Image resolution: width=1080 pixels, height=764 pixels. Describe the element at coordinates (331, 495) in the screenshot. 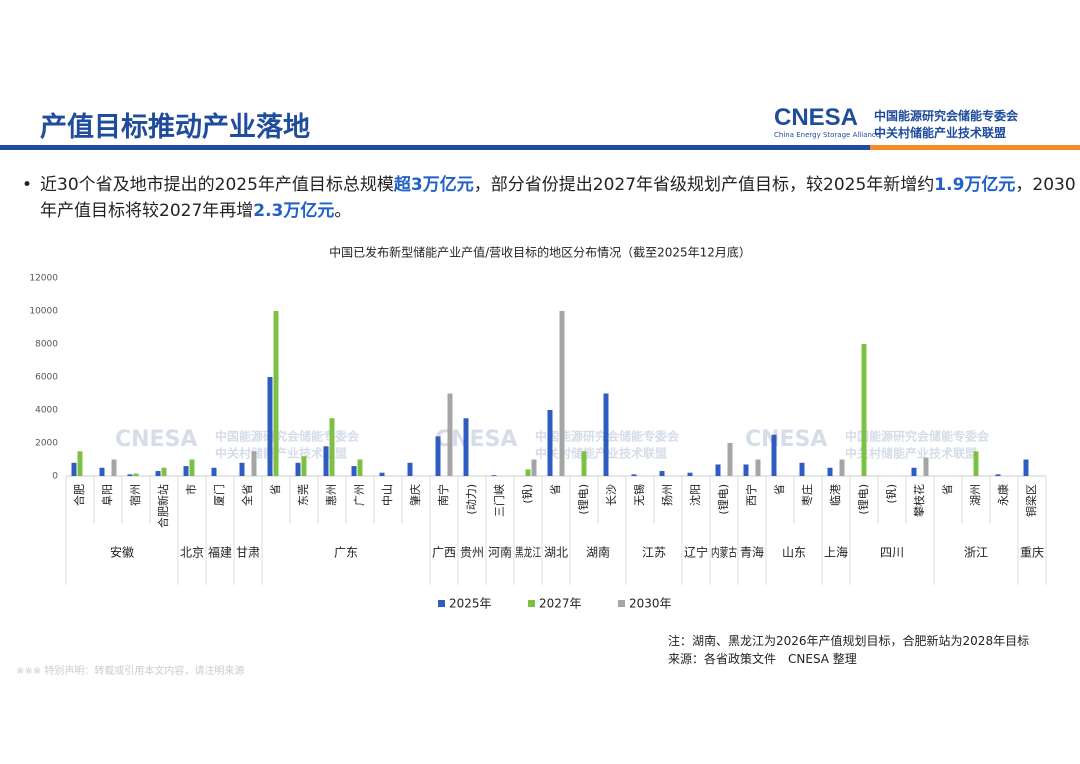

I see `x-tick-label: 惠州` at that location.